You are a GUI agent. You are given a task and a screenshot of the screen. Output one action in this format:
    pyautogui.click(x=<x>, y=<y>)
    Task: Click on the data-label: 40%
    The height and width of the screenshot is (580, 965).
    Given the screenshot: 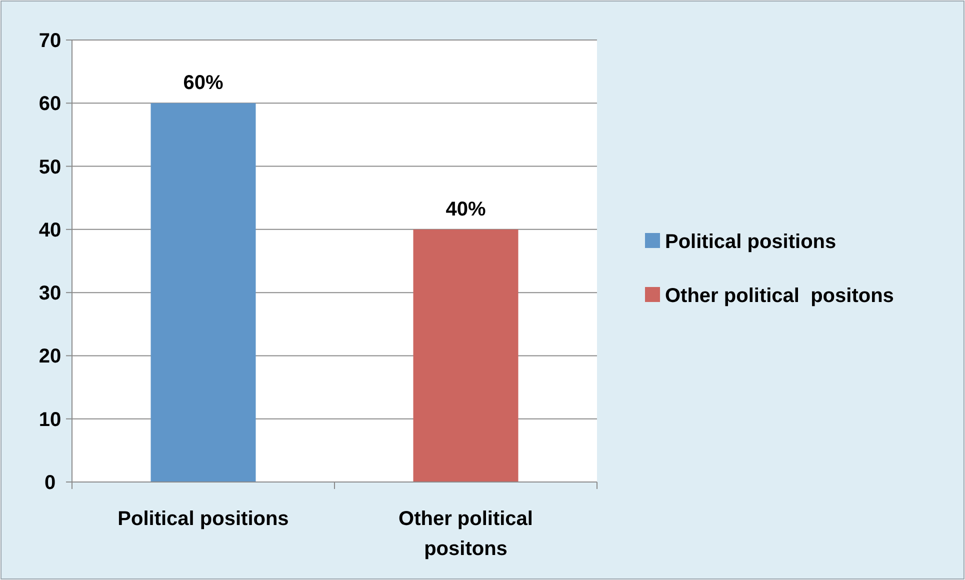 What is the action you would take?
    pyautogui.click(x=466, y=209)
    